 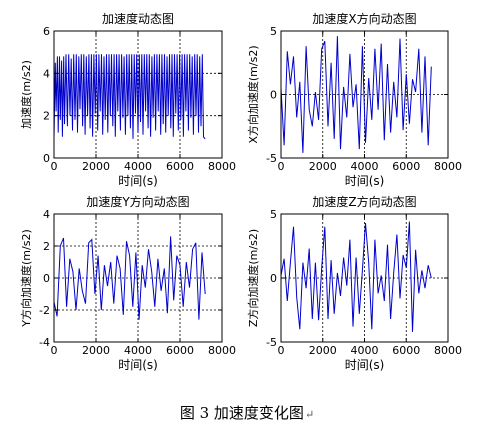 What do you see at coordinates (364, 18) in the screenshot?
I see `chart-title: 加速度X方向动态图` at bounding box center [364, 18].